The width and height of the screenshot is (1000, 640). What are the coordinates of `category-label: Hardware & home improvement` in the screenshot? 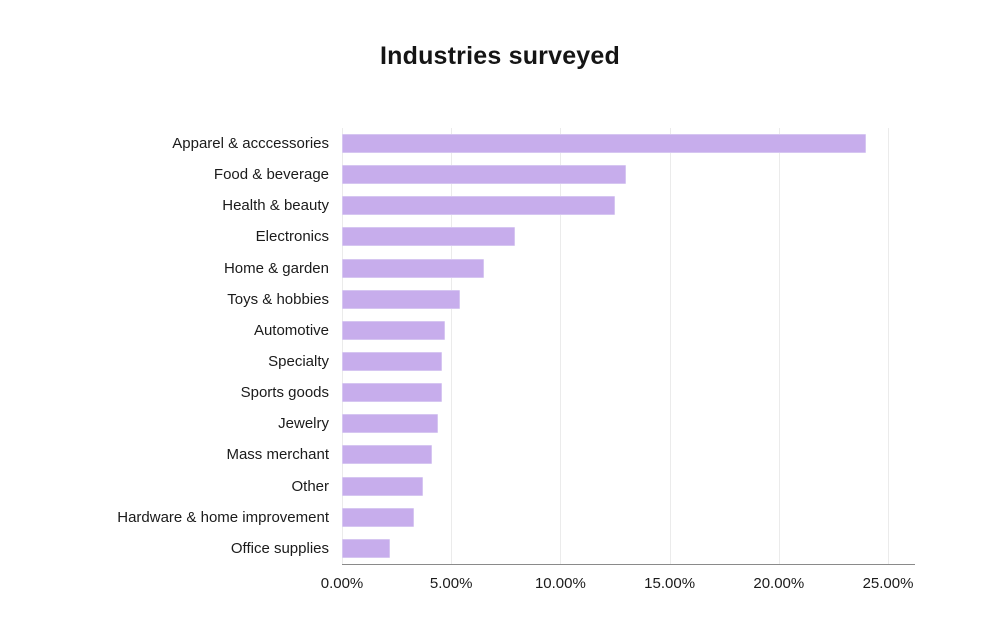 It's located at (223, 517).